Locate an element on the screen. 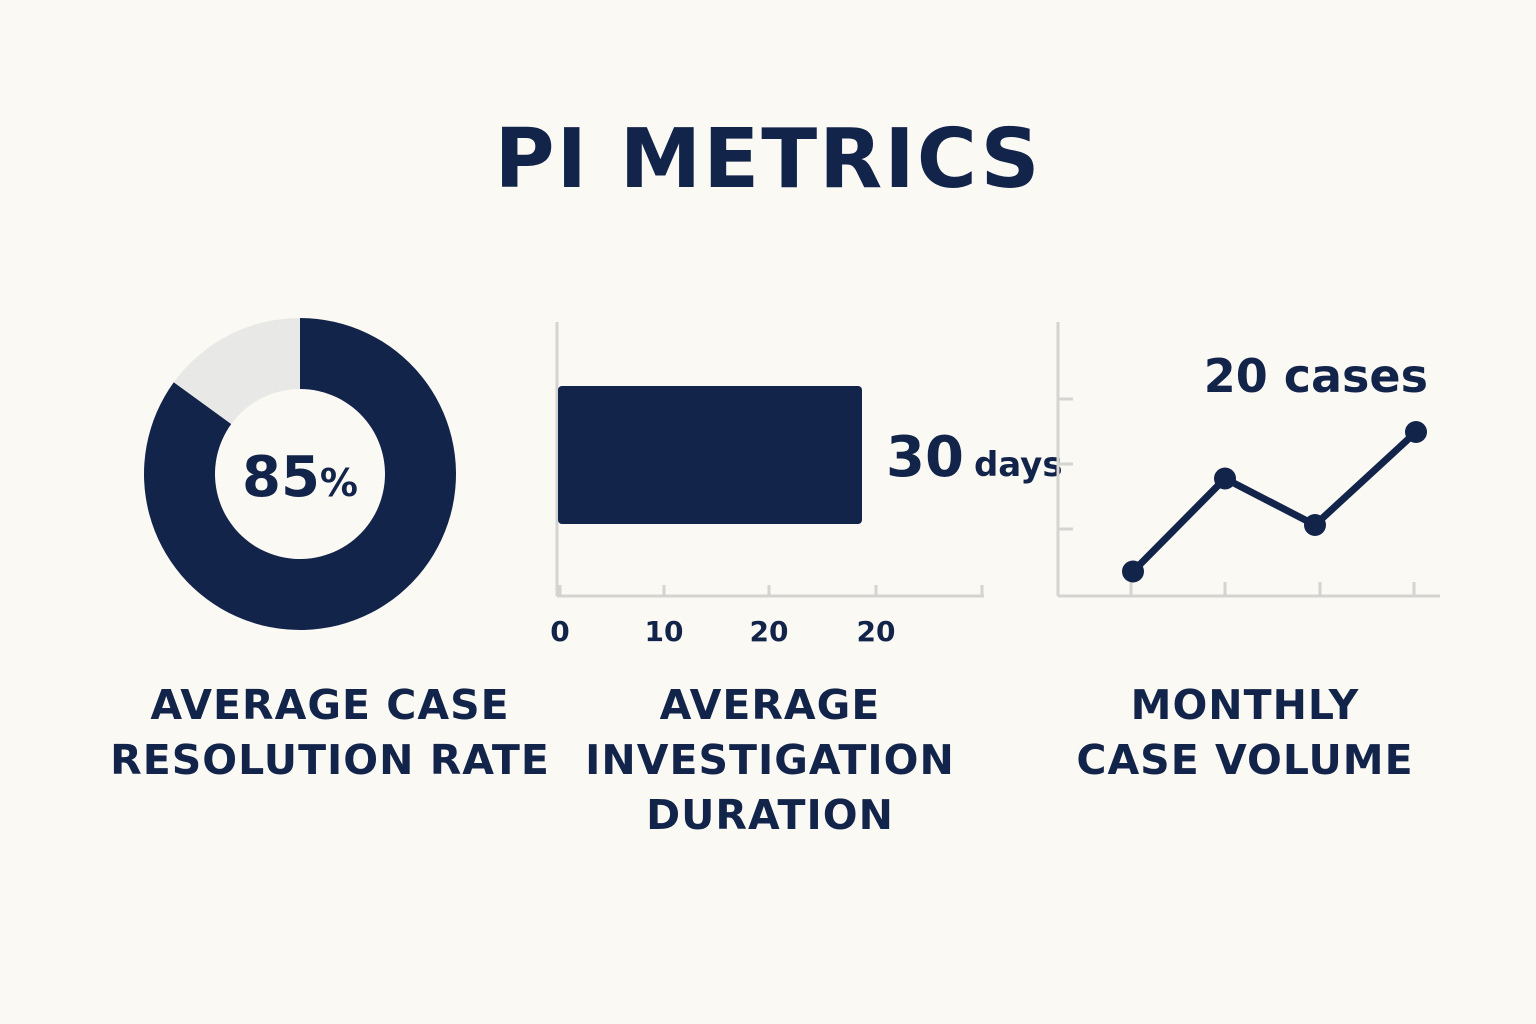 This screenshot has height=1024, width=1536. duration-caption: AVERAGE INVESTIGATION DURATION is located at coordinates (770, 760).